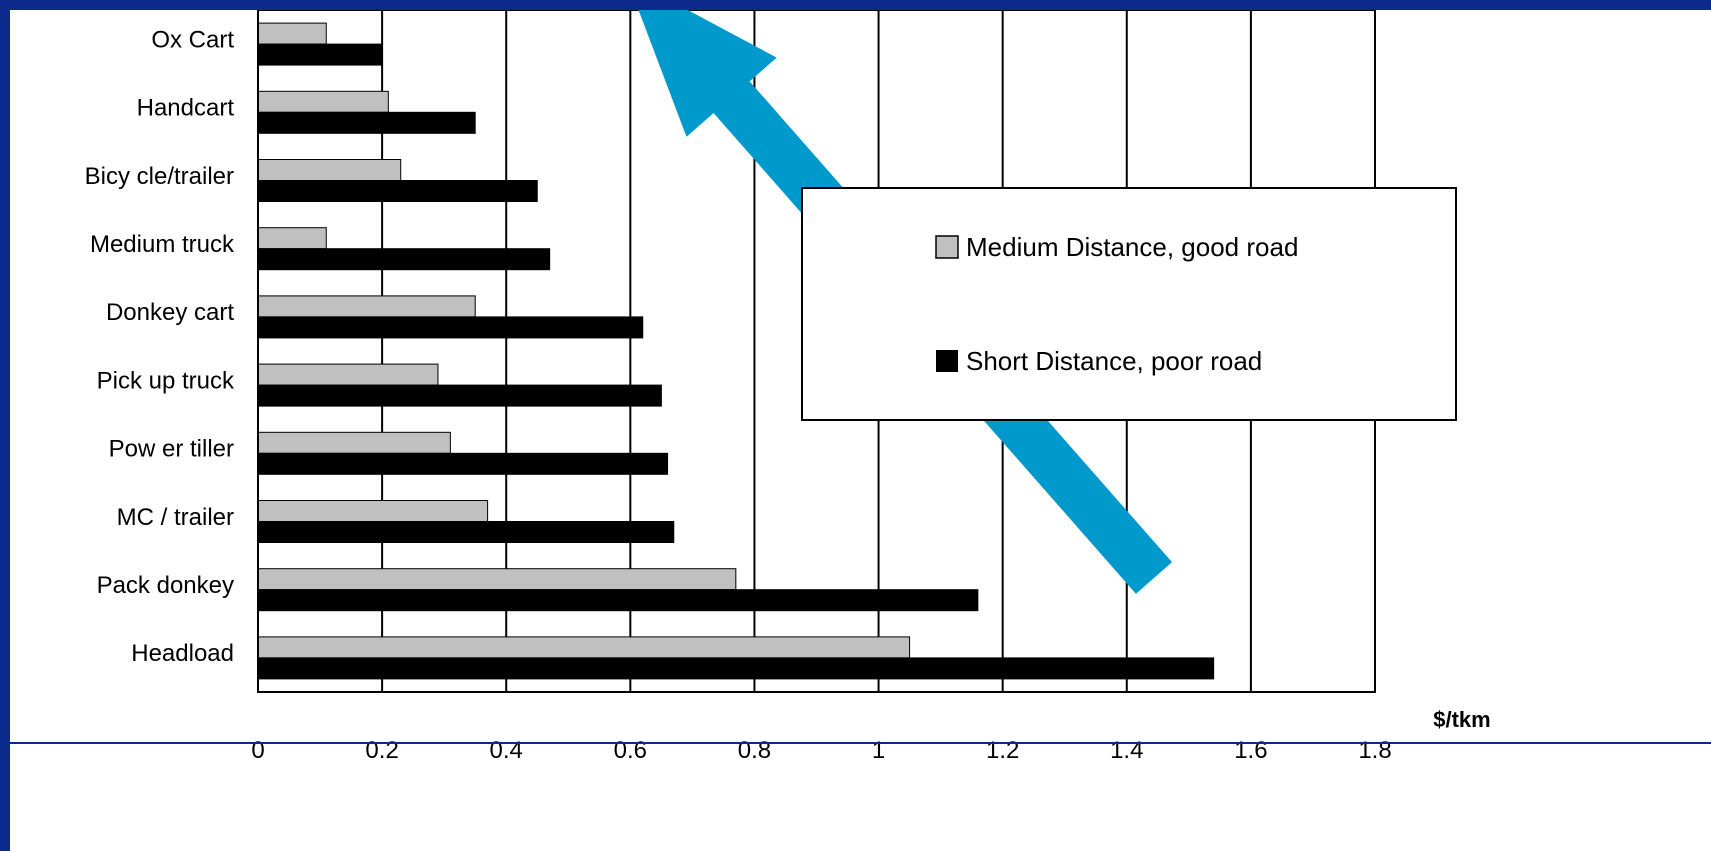  Describe the element at coordinates (166, 380) in the screenshot. I see `category-label: Pick up truck` at that location.